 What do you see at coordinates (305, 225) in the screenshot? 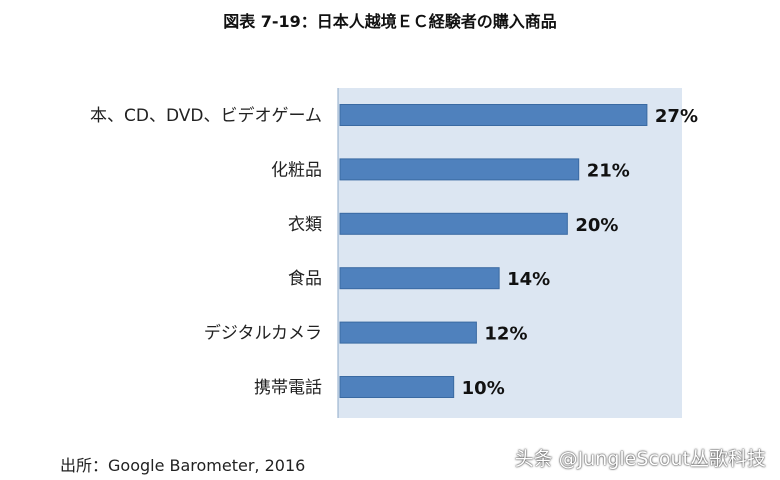
I see `category-label: 衣類` at bounding box center [305, 225].